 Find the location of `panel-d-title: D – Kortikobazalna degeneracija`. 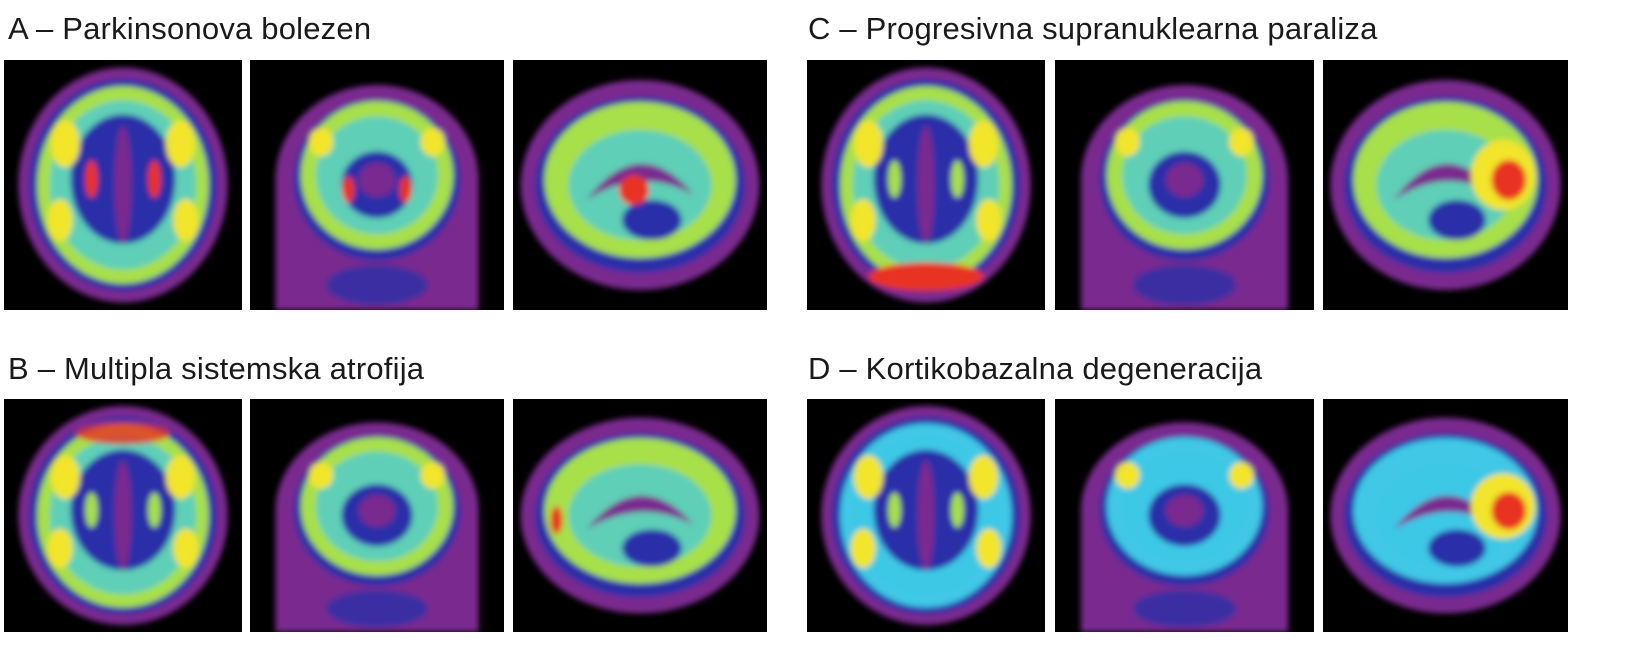

panel-d-title: D – Kortikobazalna degeneracija is located at coordinates (1035, 368).